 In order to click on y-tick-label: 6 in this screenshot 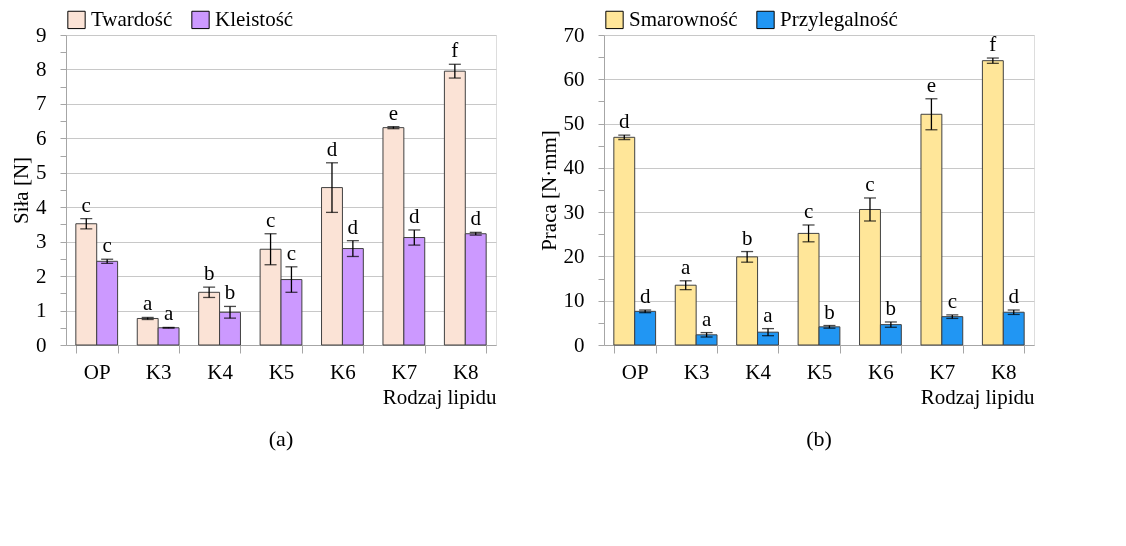, I will do `click(41, 137)`.